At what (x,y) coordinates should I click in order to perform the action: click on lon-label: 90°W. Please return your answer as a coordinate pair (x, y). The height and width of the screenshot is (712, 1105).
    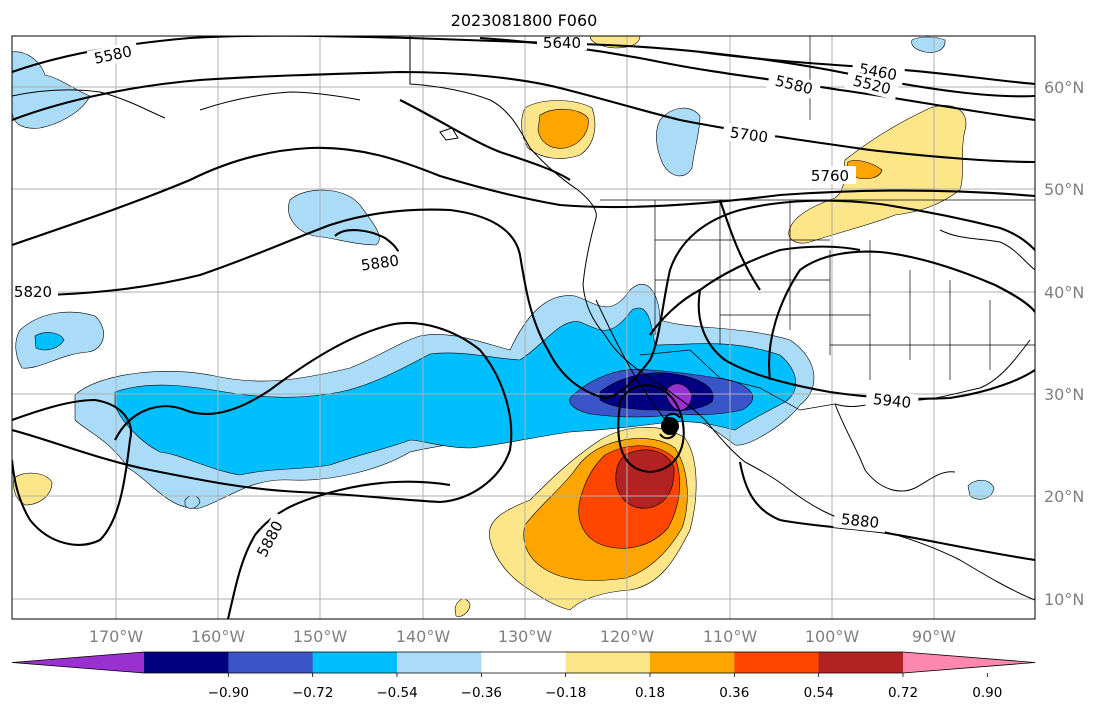
    Looking at the image, I should click on (934, 636).